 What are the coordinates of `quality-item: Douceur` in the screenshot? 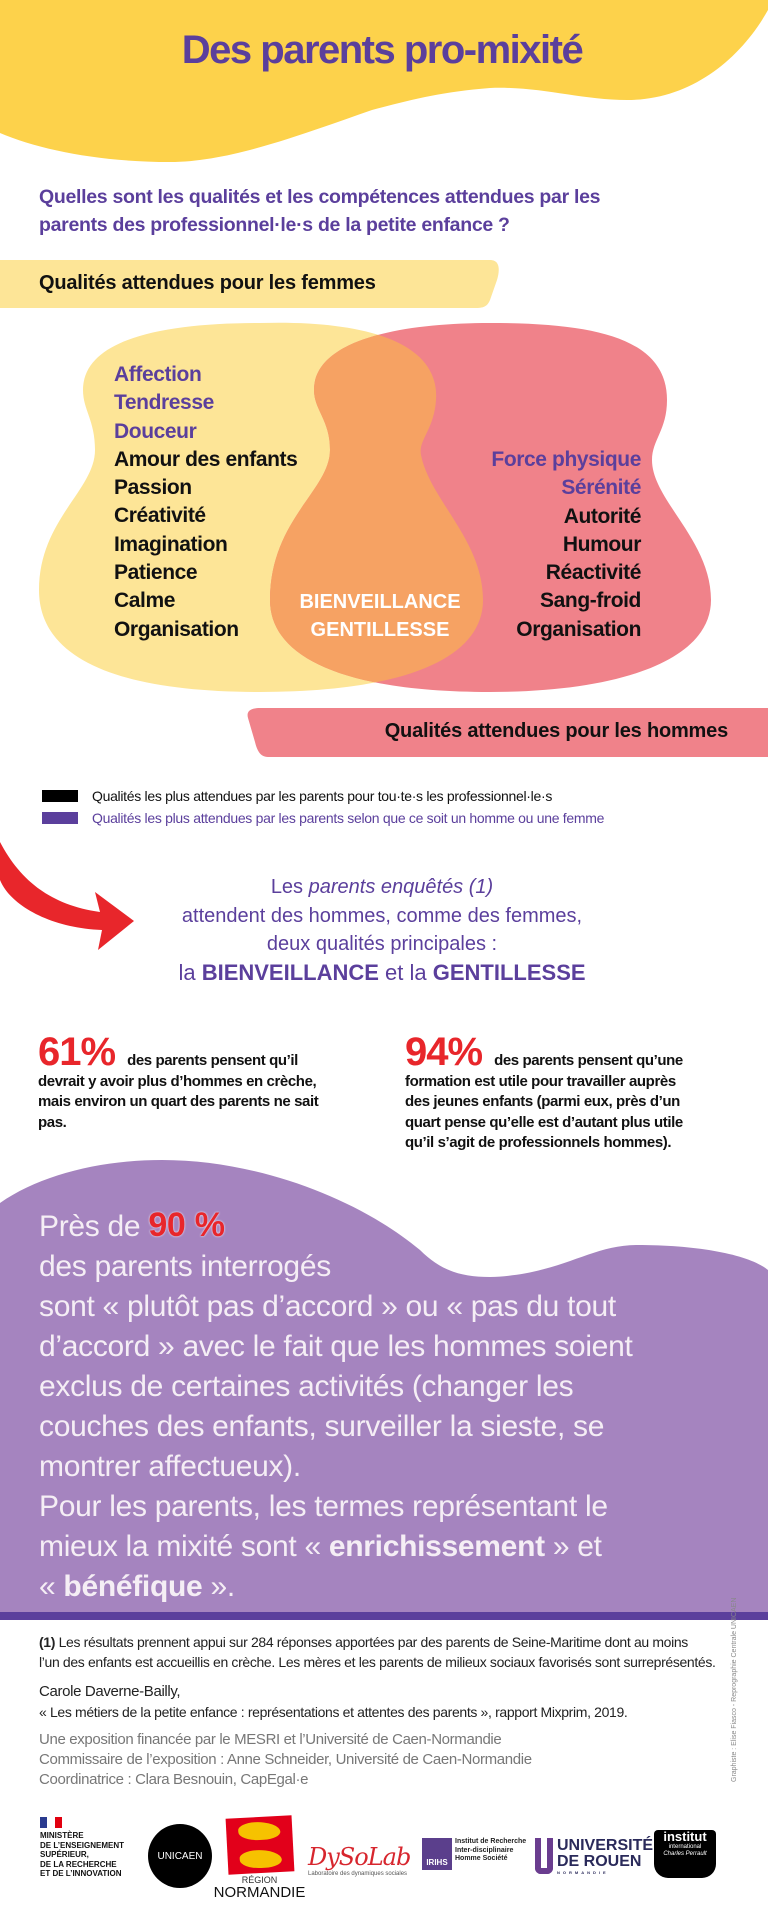 It's located at (155, 431).